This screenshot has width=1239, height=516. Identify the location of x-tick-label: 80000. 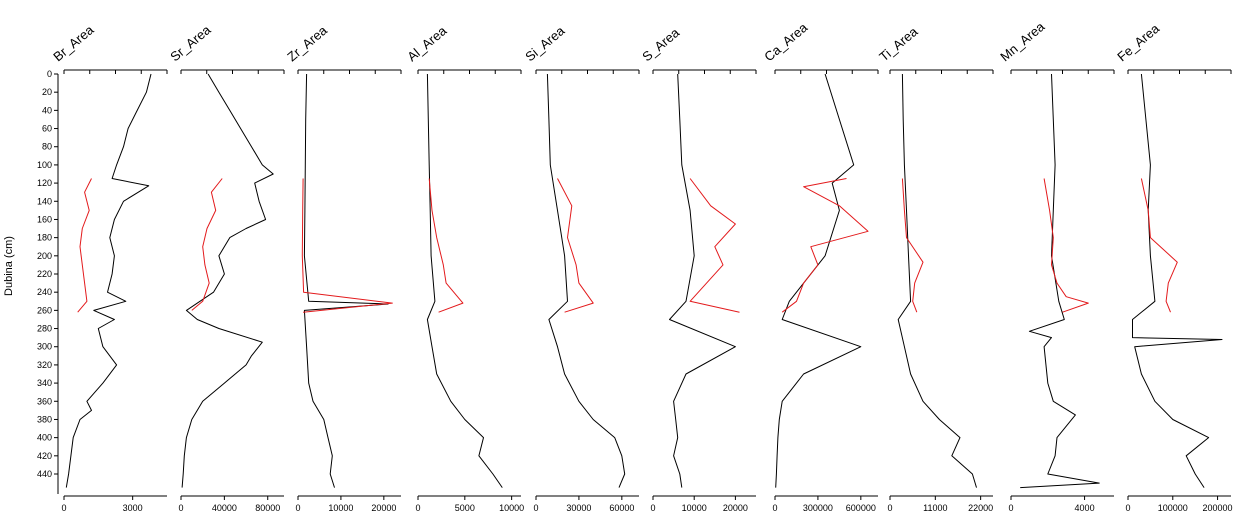
(267, 508).